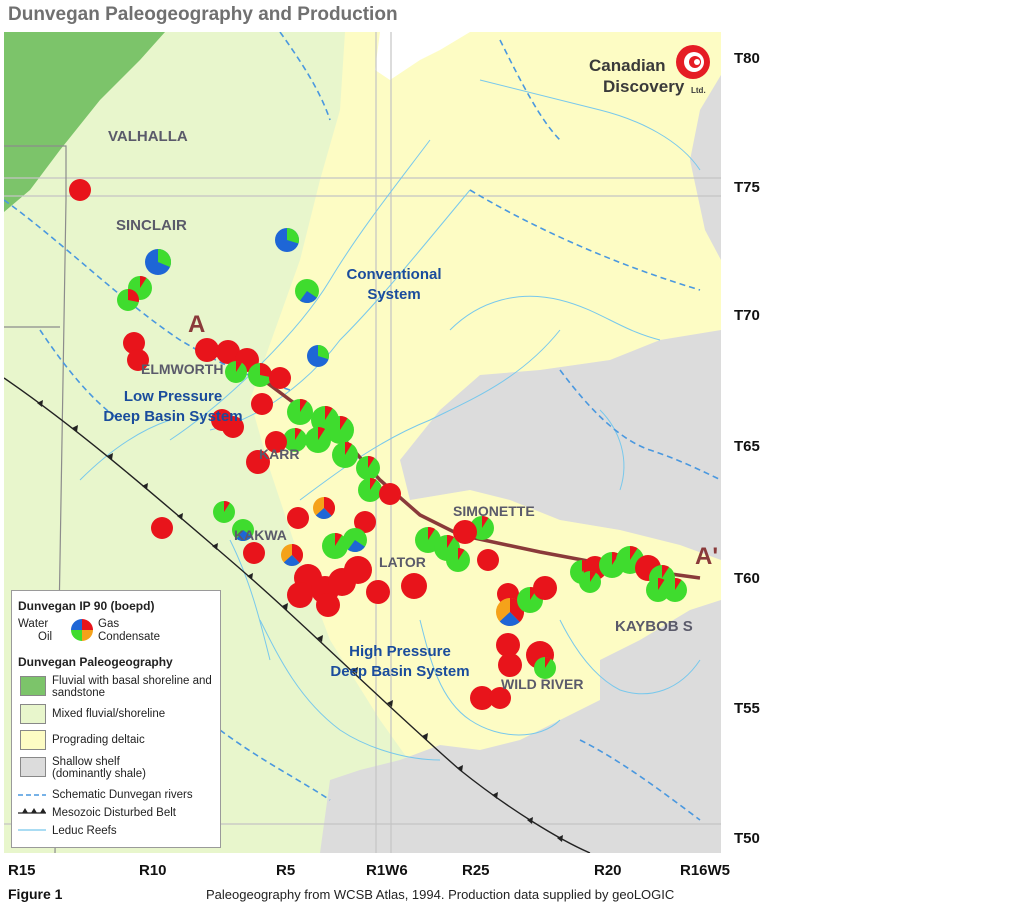  I want to click on legend-swatch-shelf, so click(33, 767).